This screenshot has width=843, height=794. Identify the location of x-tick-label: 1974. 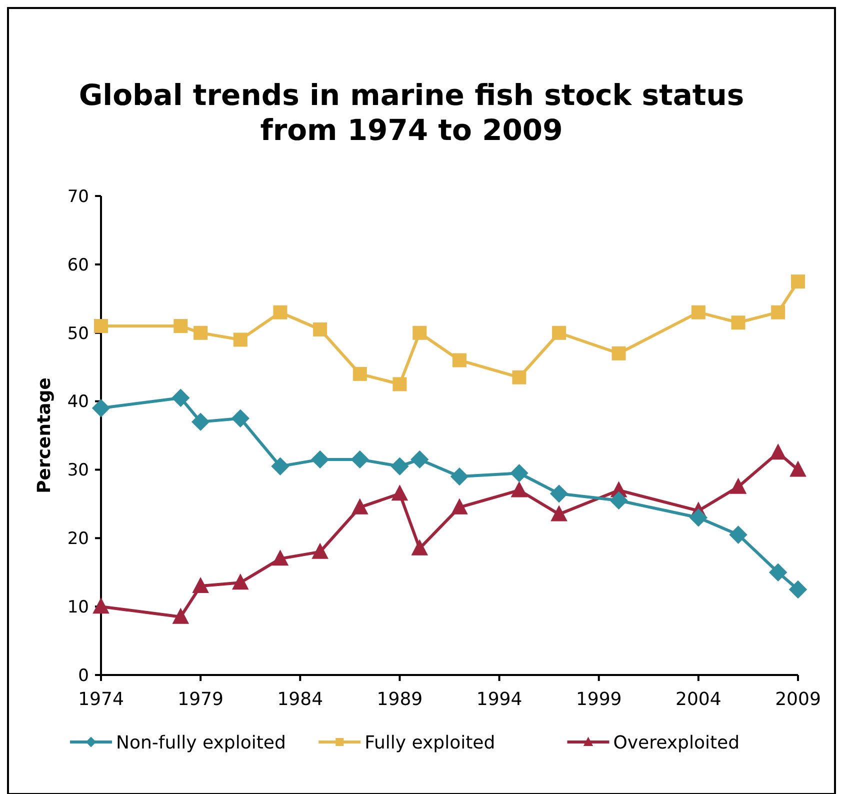
(101, 699).